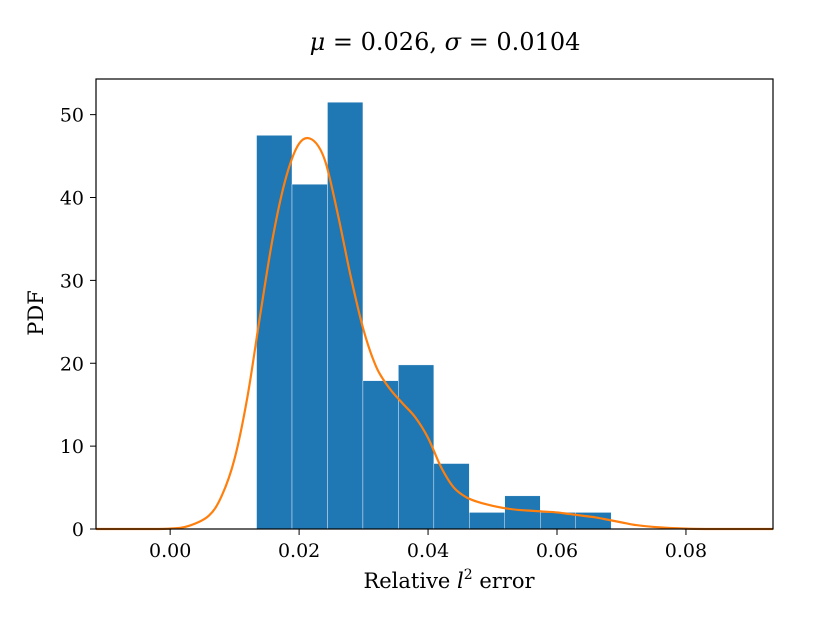  I want to click on title-eq-1: =, so click(342, 42).